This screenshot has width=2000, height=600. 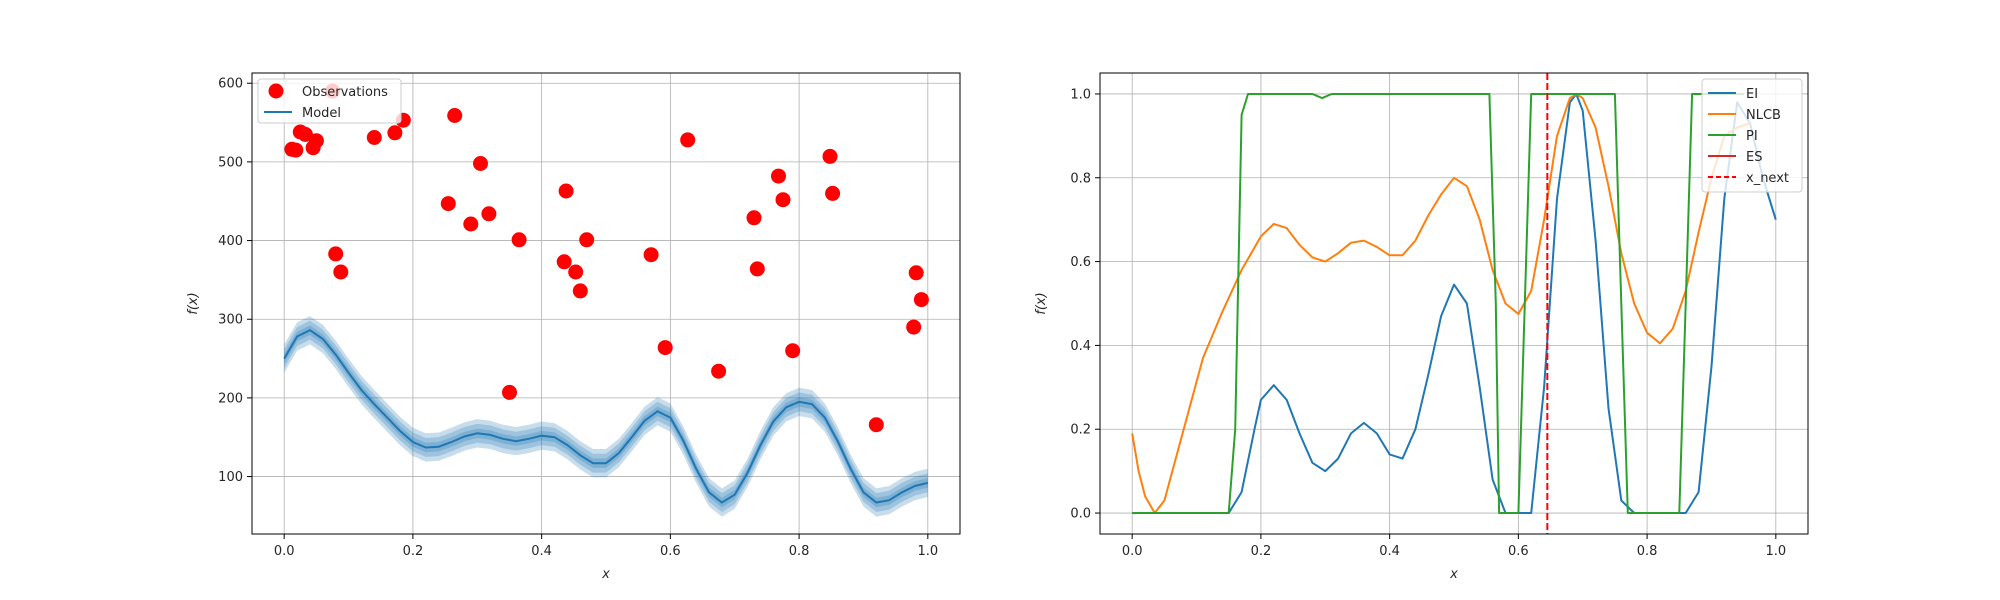 I want to click on y-tick-label: 300, so click(x=230, y=320).